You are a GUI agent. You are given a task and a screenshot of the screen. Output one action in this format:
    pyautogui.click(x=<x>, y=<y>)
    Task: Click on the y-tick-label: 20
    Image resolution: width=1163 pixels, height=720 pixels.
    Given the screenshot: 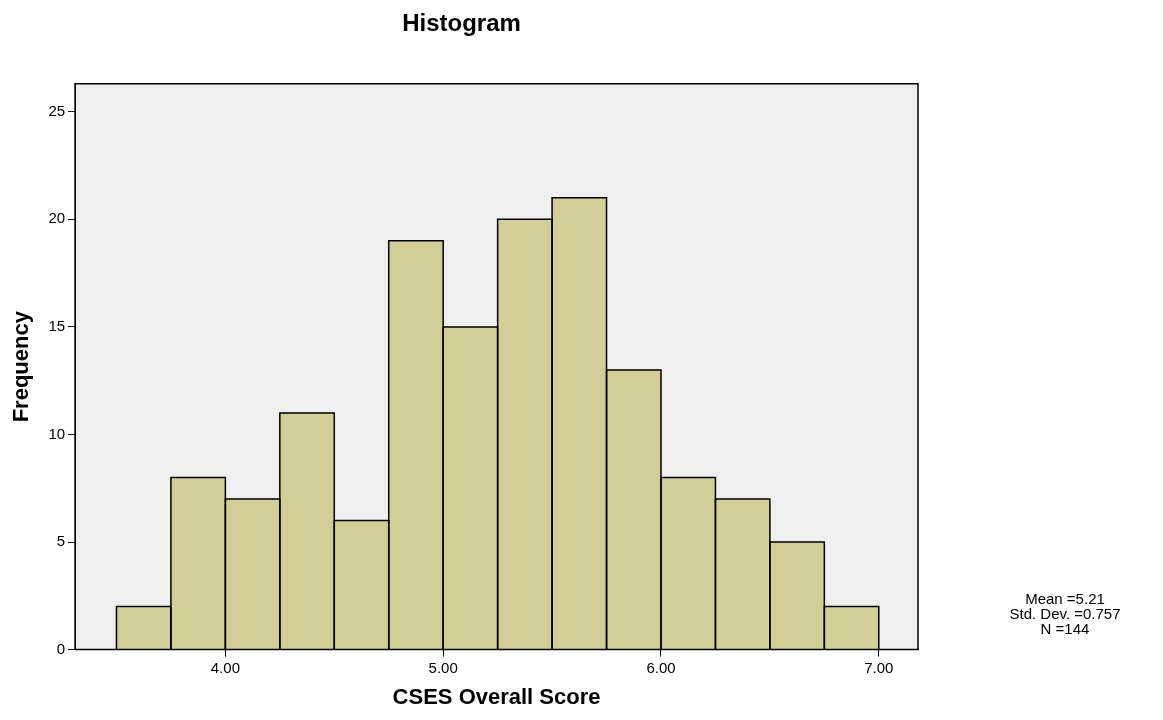 What is the action you would take?
    pyautogui.click(x=57, y=218)
    